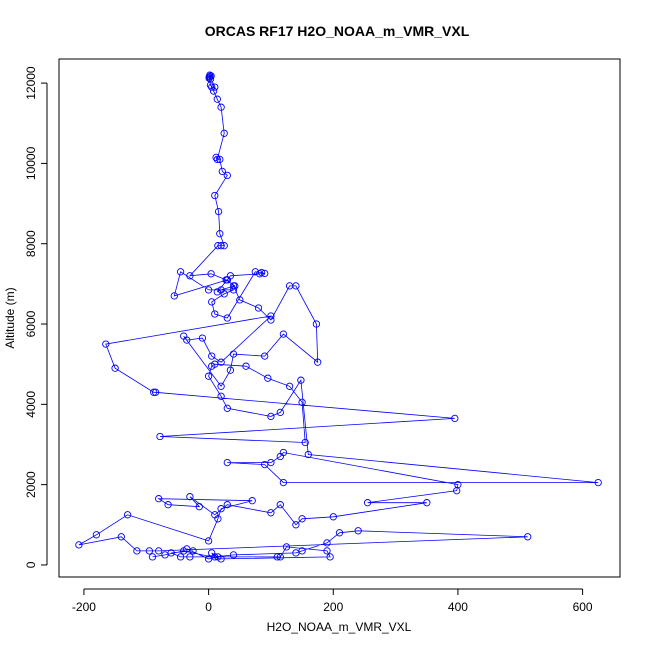 The width and height of the screenshot is (650, 650). What do you see at coordinates (31, 484) in the screenshot?
I see `y-tick-label: 2000` at bounding box center [31, 484].